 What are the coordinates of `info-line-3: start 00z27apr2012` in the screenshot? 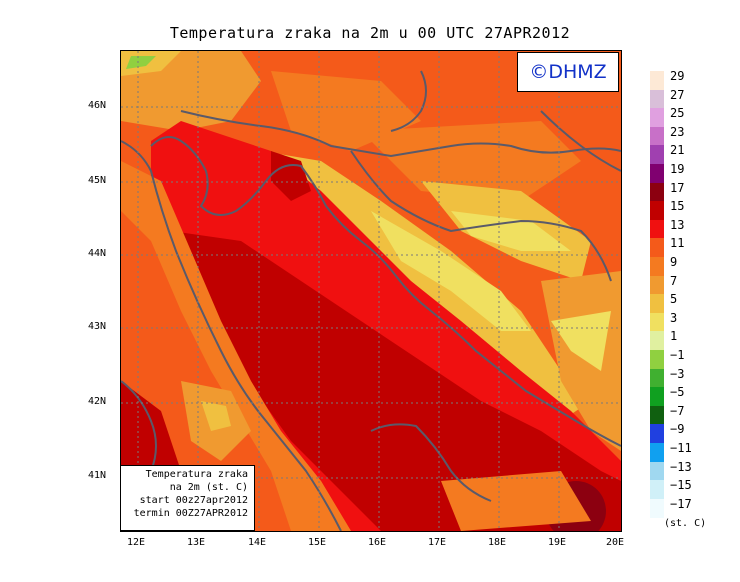 It's located at (193, 500).